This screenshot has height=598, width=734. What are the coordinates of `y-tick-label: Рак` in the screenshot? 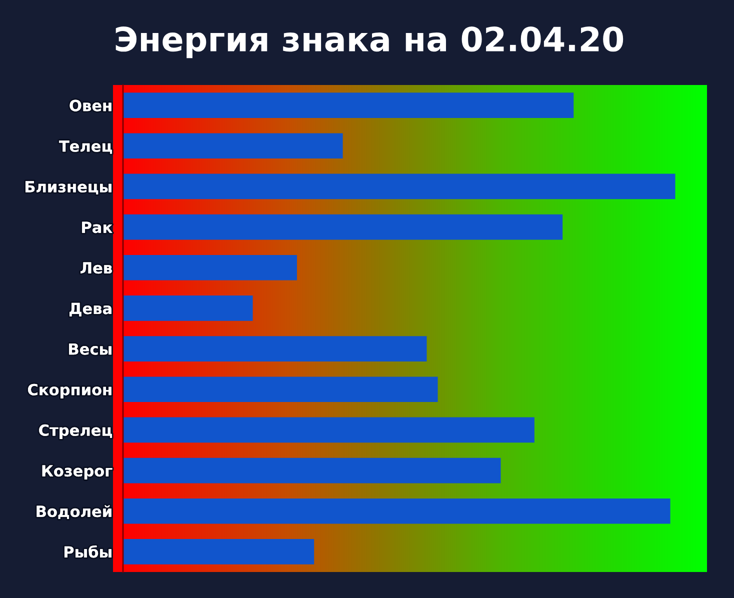 It's located at (97, 228).